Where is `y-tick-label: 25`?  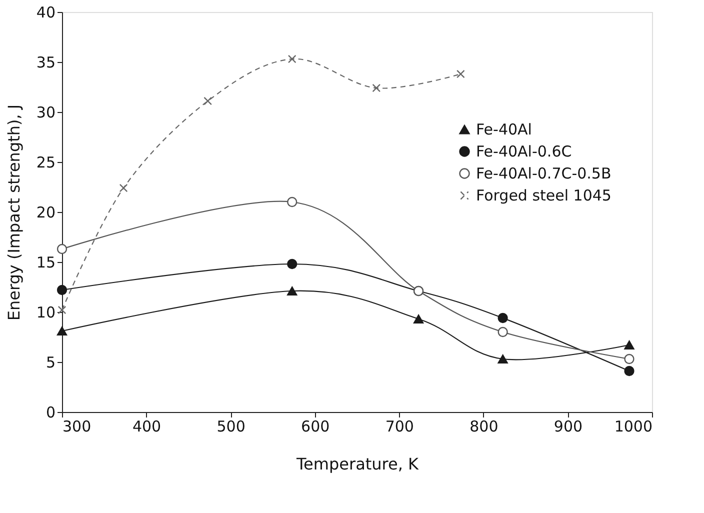 y-tick-label: 25 is located at coordinates (46, 163).